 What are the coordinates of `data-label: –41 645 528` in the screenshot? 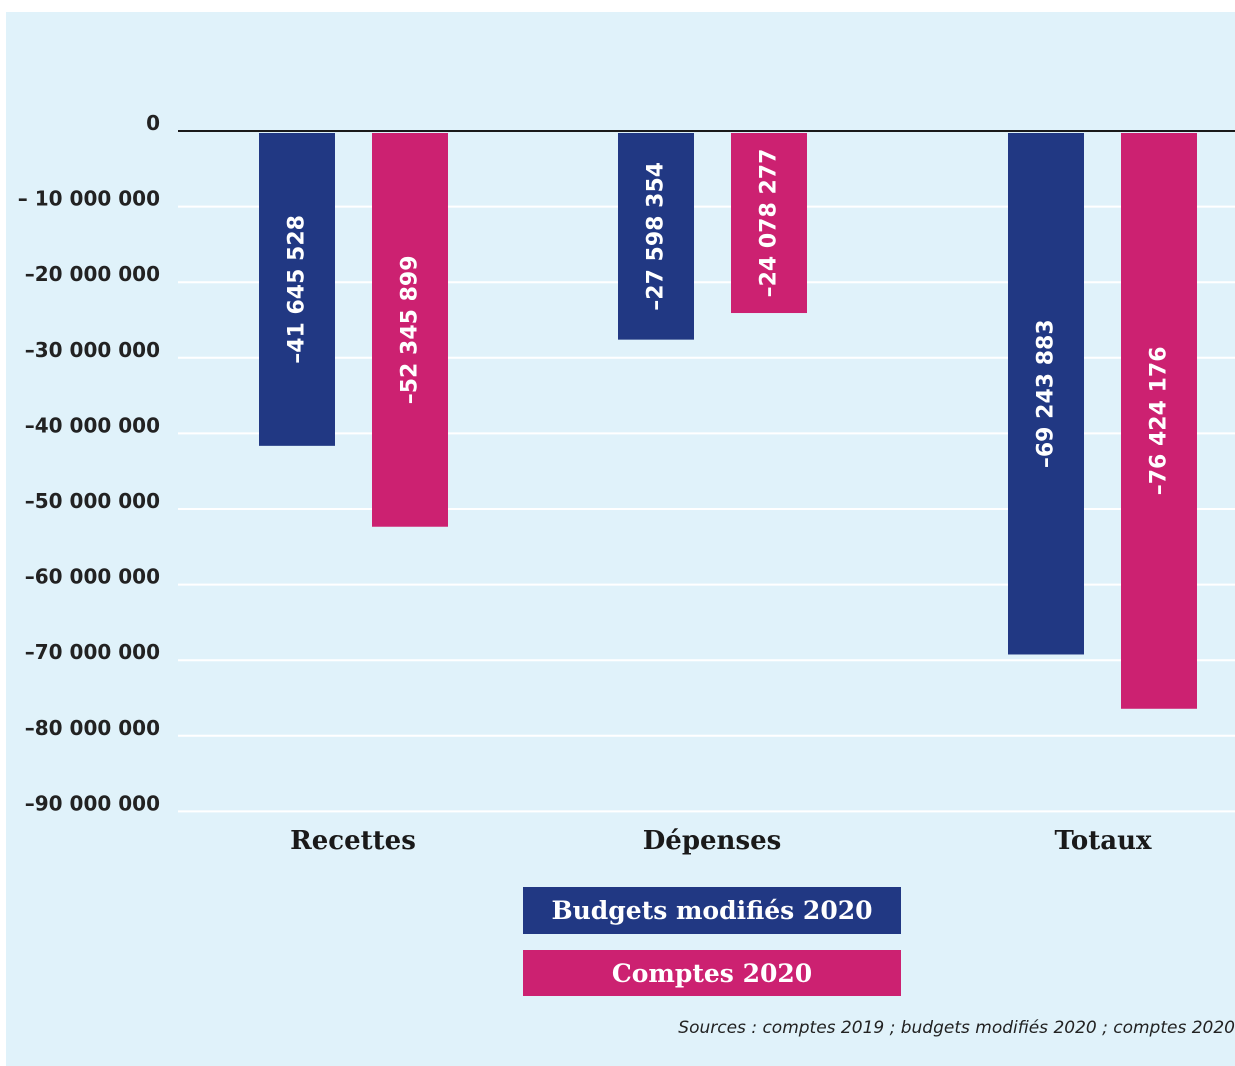 It's located at (297, 289).